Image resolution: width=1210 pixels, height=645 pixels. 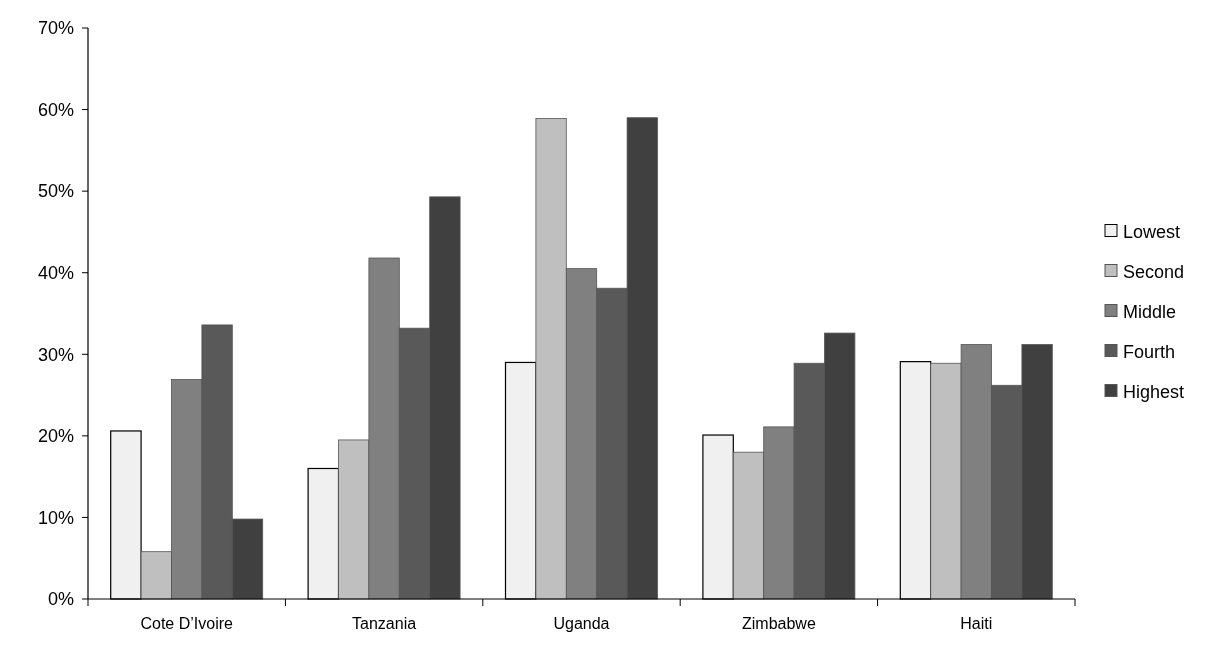 I want to click on x-tick-label: Haiti, so click(x=976, y=623).